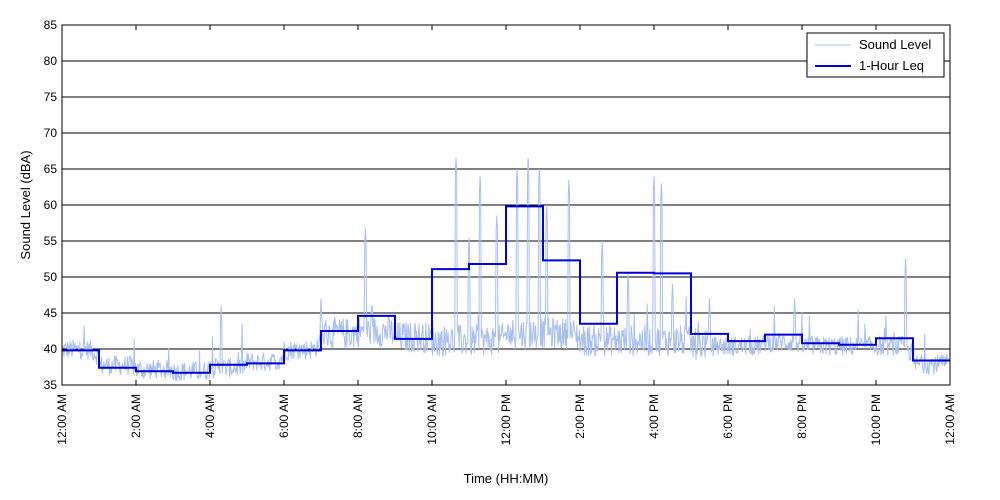 This screenshot has width=1000, height=500. What do you see at coordinates (51, 133) in the screenshot?
I see `y-tick-label: 70` at bounding box center [51, 133].